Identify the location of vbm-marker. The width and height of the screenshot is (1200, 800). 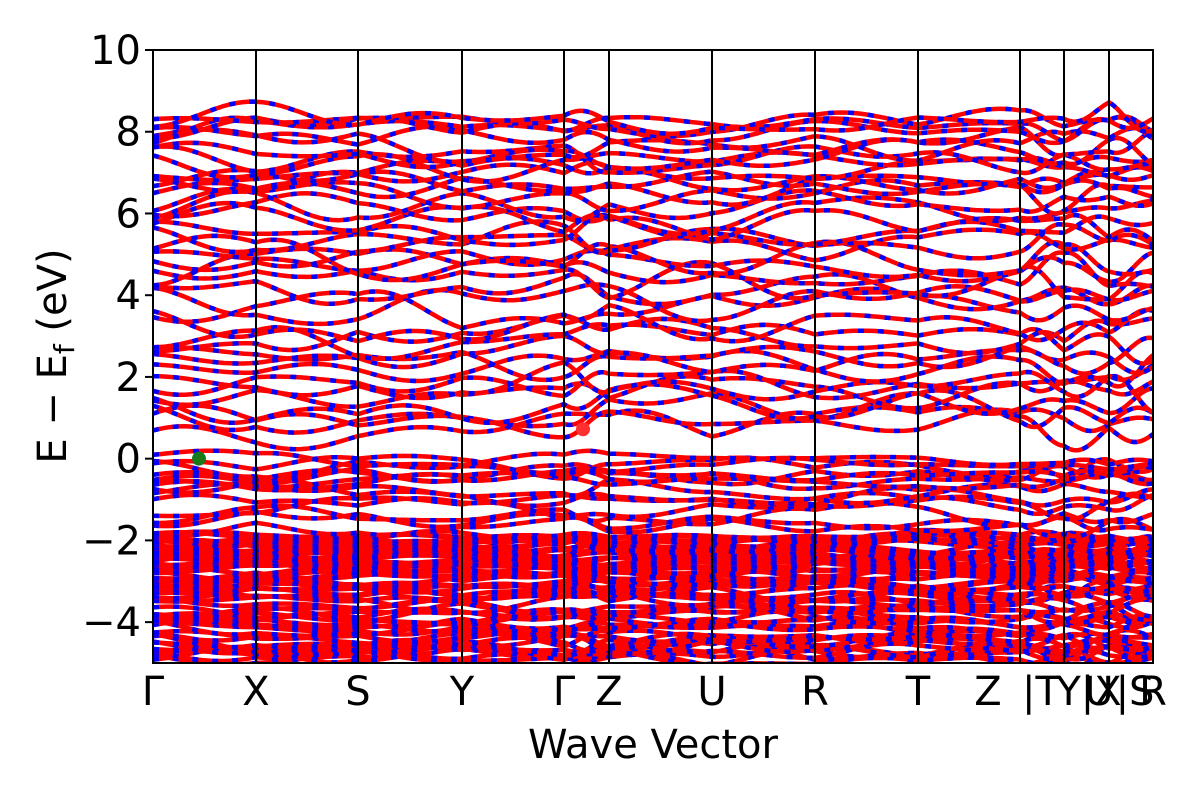
(199, 458).